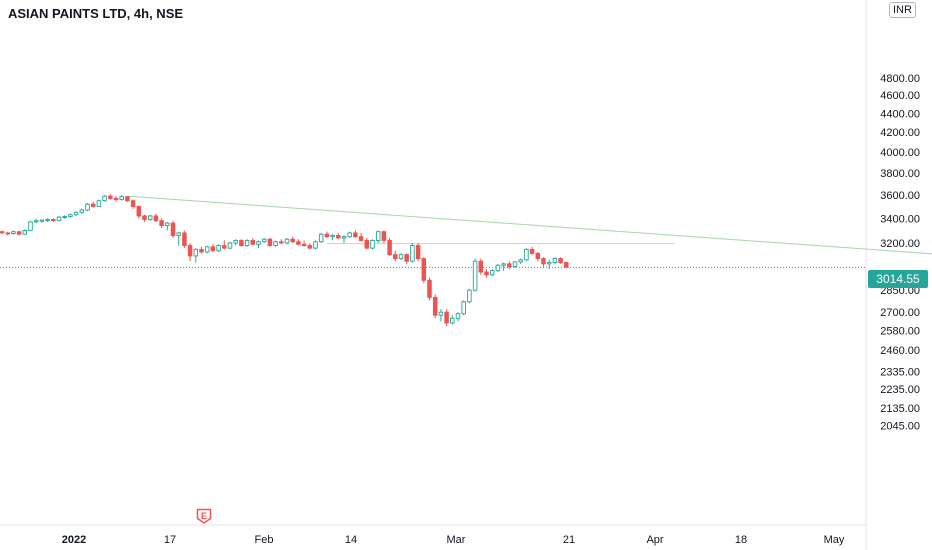  Describe the element at coordinates (453, 540) in the screenshot. I see `x-axis: 2022 17 Feb 14 Mar 21 Apr 18 May` at that location.